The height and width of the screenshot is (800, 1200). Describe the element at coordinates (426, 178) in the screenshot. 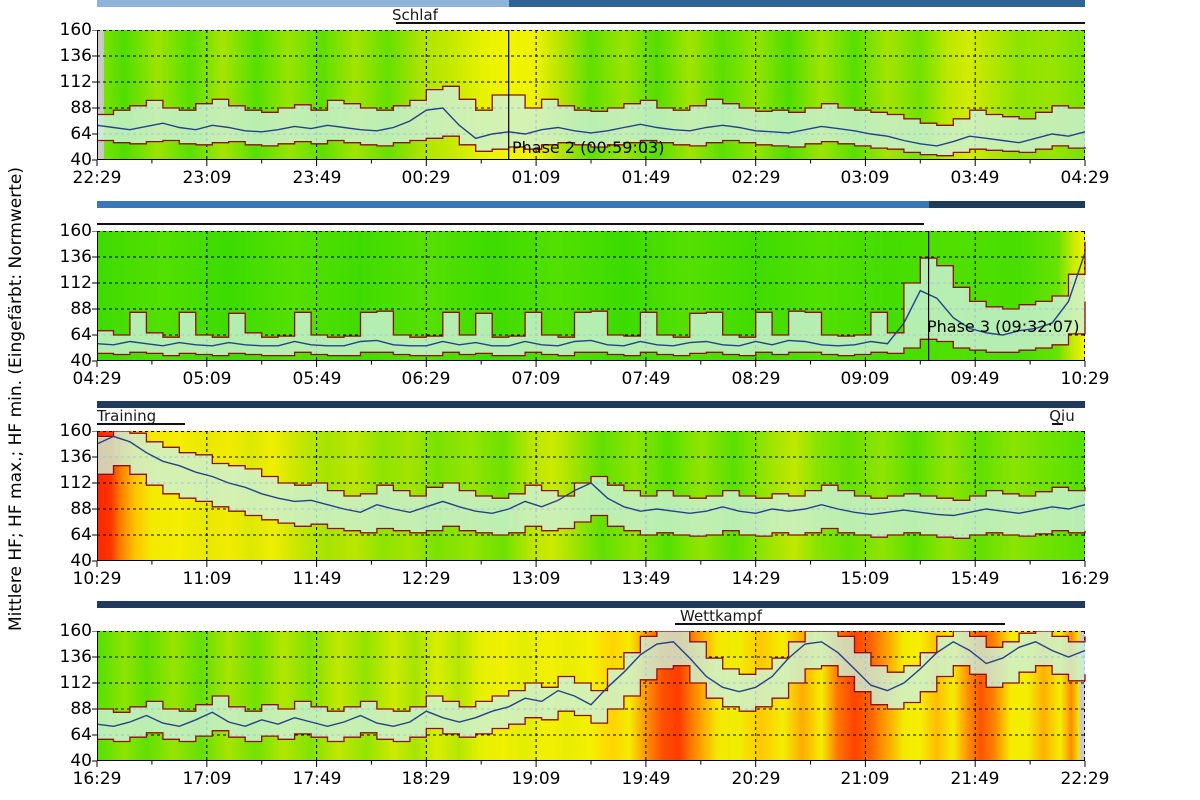

I see `x-tick-label: 00:29` at that location.